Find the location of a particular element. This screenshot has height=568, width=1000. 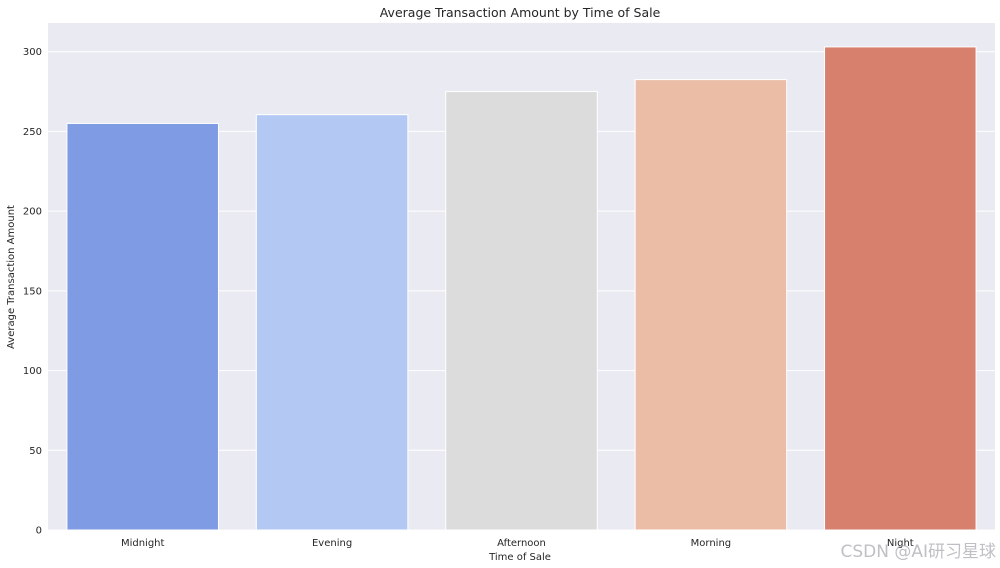

y-tick-label: 150 is located at coordinates (32, 291).